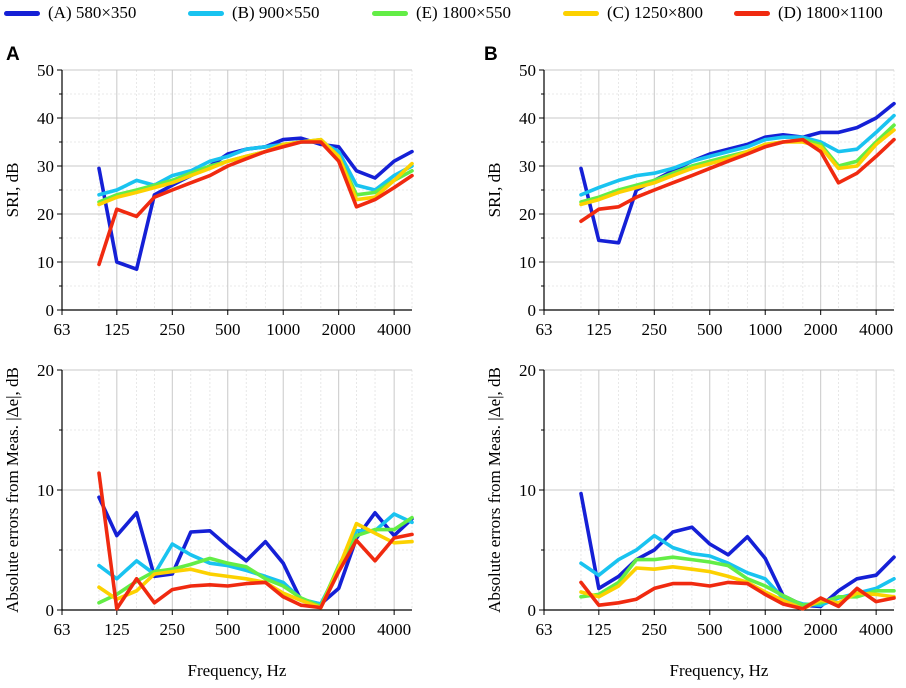 Image resolution: width=906 pixels, height=688 pixels. I want to click on y-tick-label-b-top: 20, so click(527, 214).